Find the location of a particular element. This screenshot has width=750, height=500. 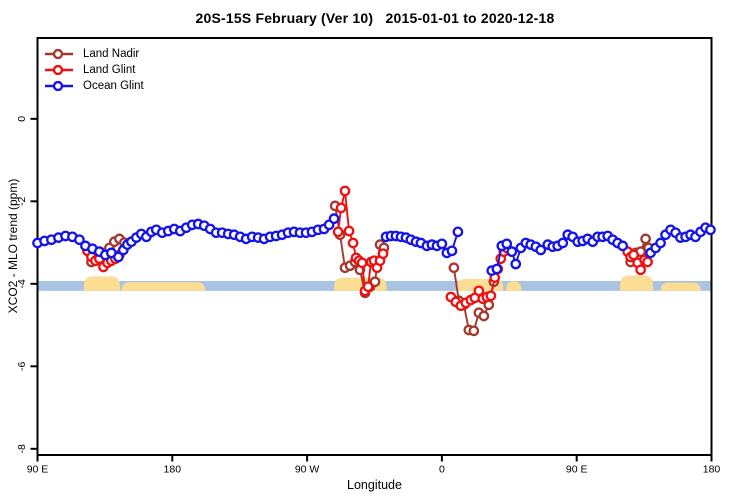

legend: Land Nadir Land Glint Ocean Glint is located at coordinates (94, 70).